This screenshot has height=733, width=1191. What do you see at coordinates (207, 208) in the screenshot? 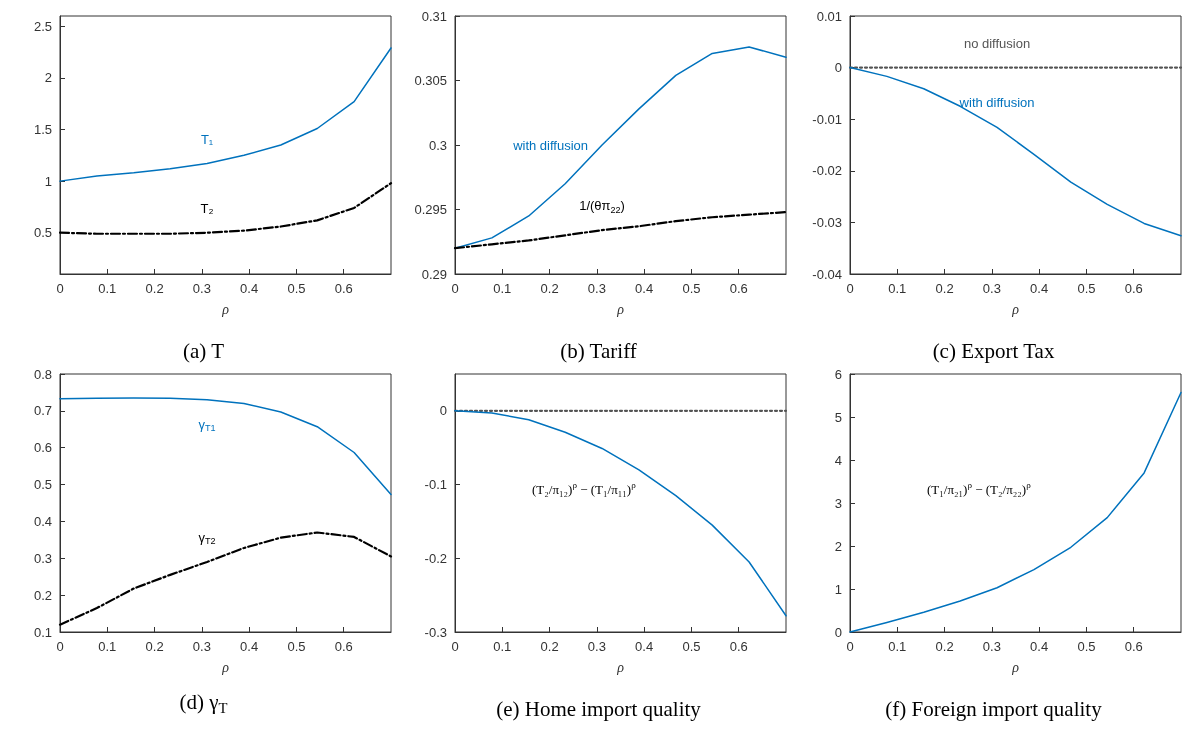
I see `series-label: T₂` at bounding box center [207, 208].